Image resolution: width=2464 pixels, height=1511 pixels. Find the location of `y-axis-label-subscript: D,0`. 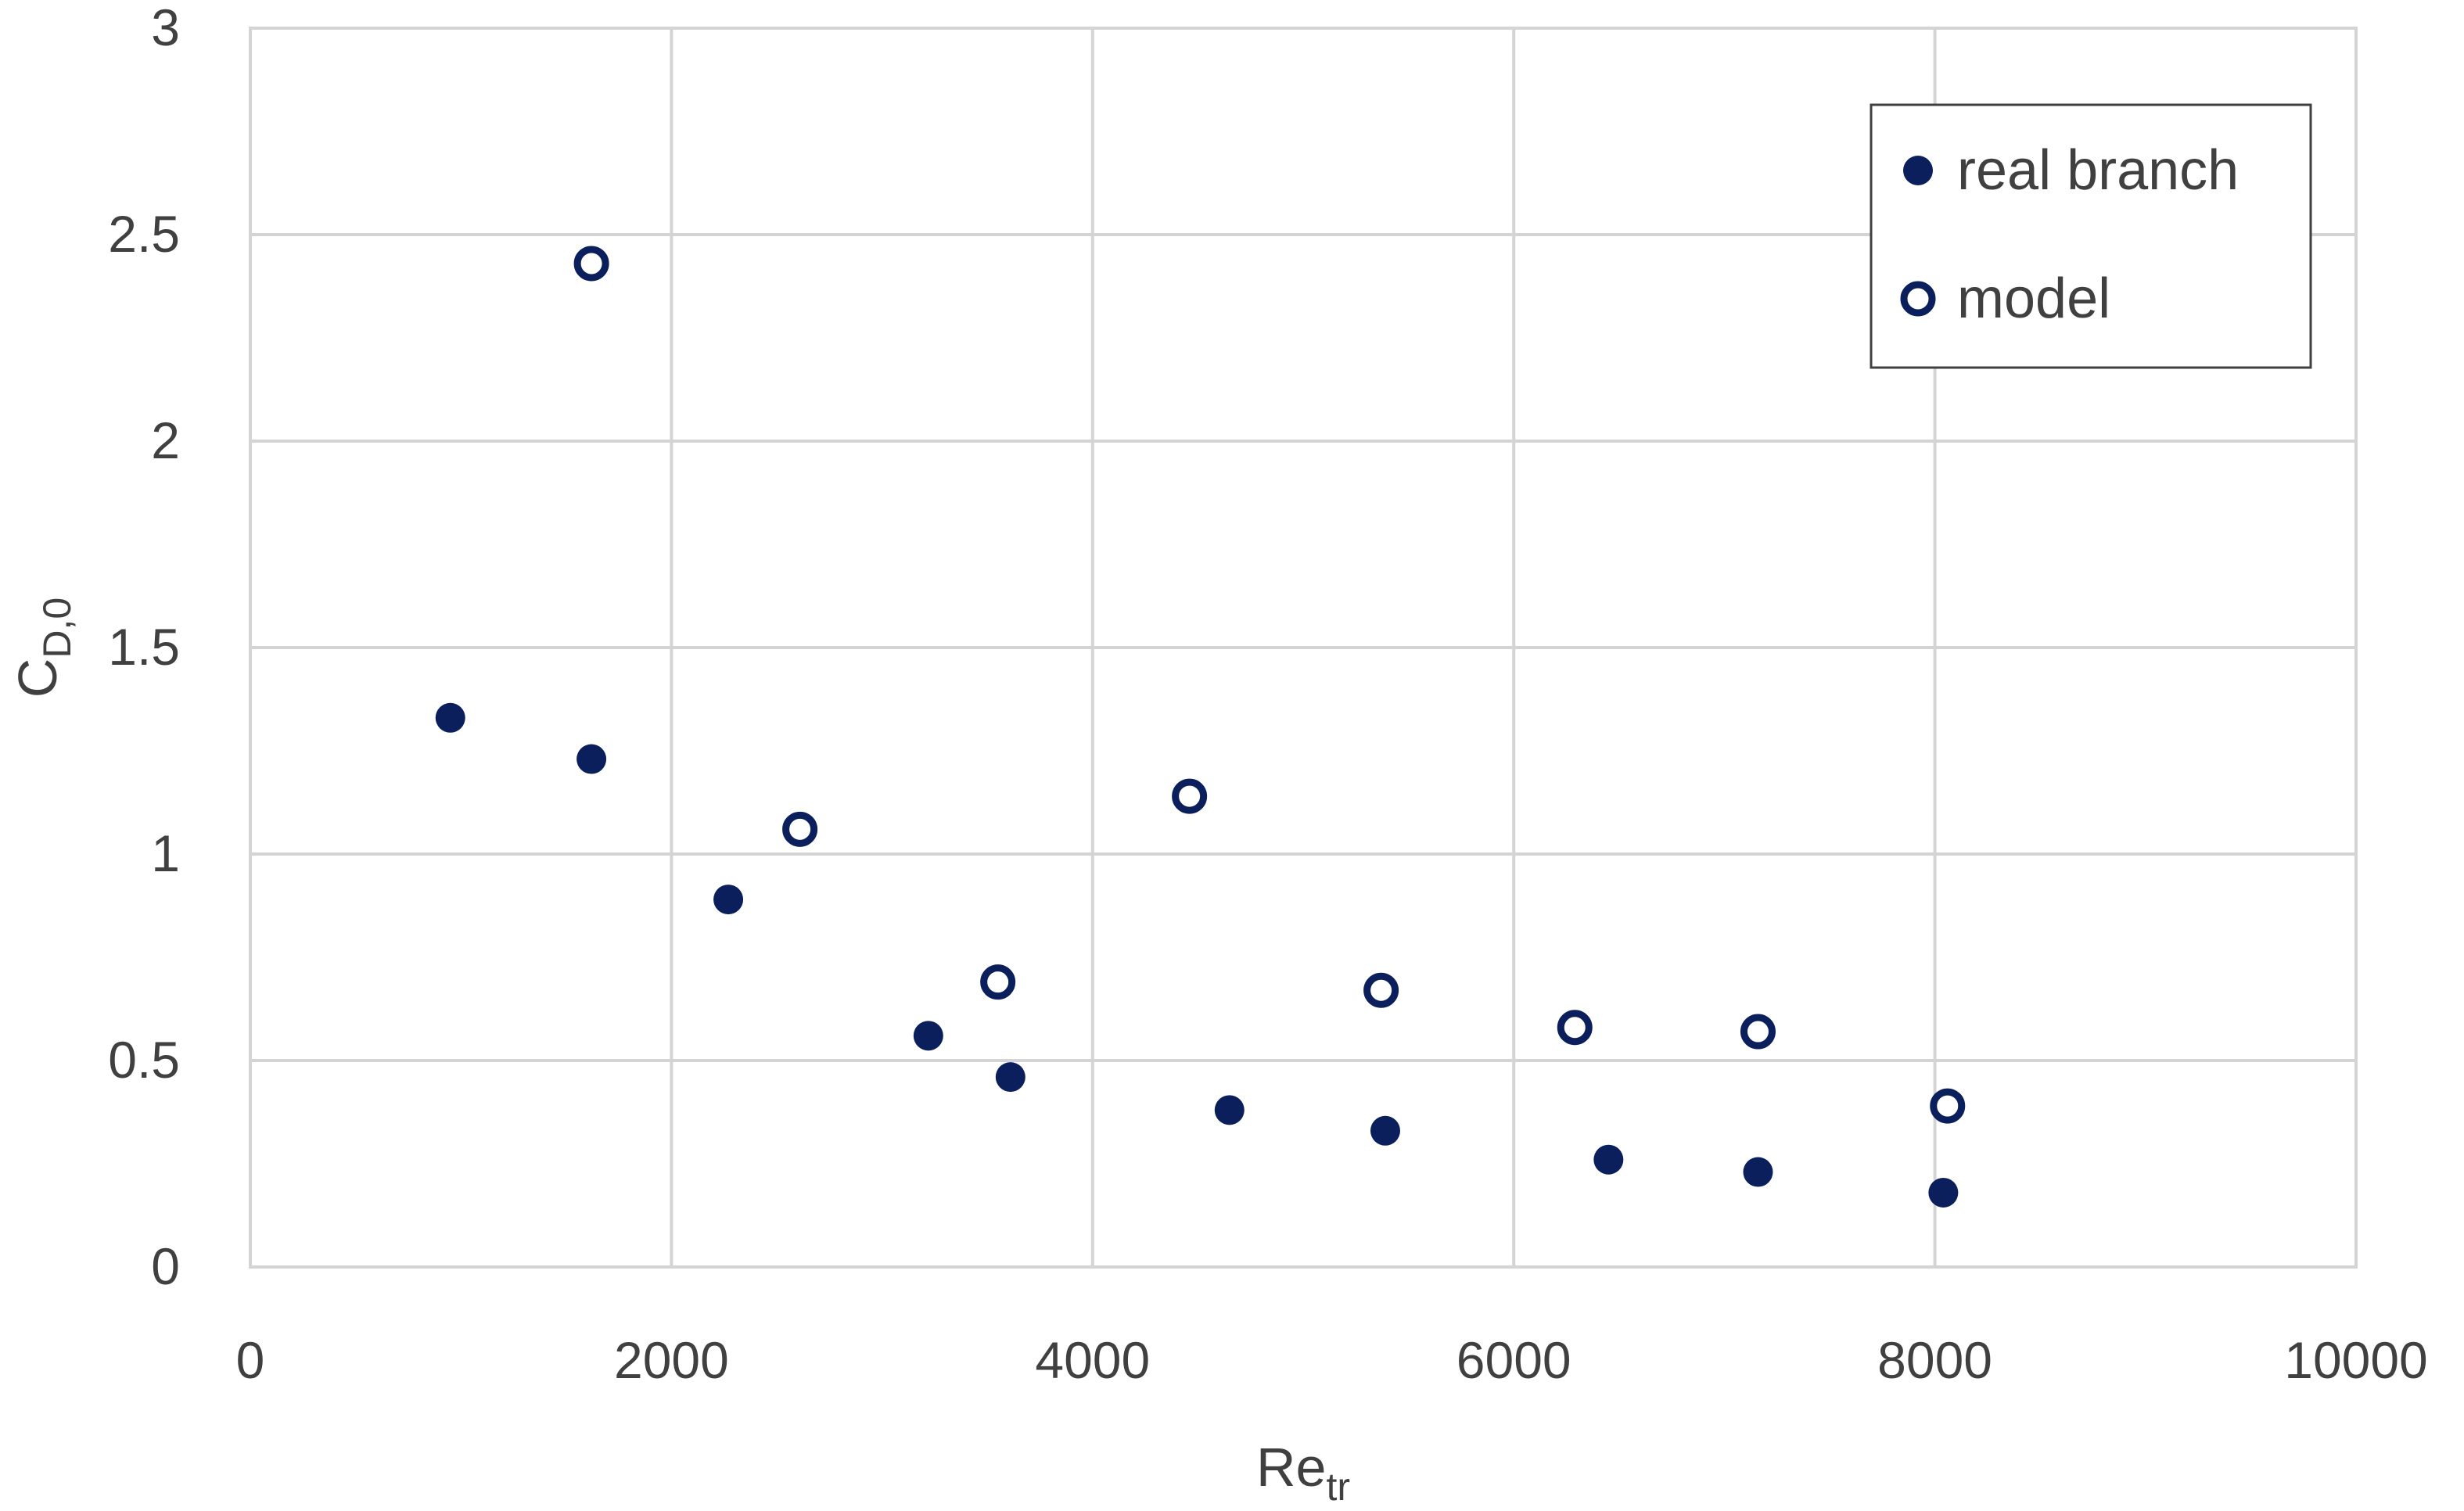

y-axis-label-subscript: D,0 is located at coordinates (57, 628).